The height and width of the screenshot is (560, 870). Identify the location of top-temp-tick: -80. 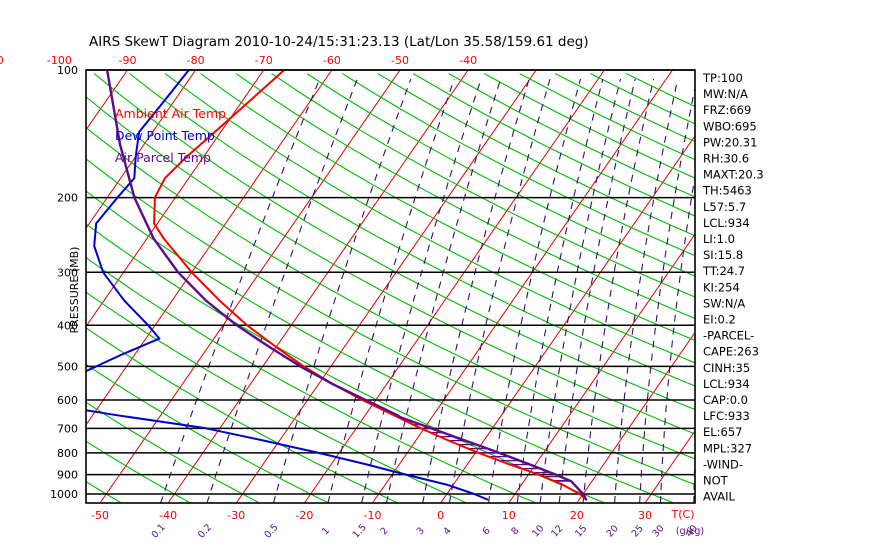
(196, 60).